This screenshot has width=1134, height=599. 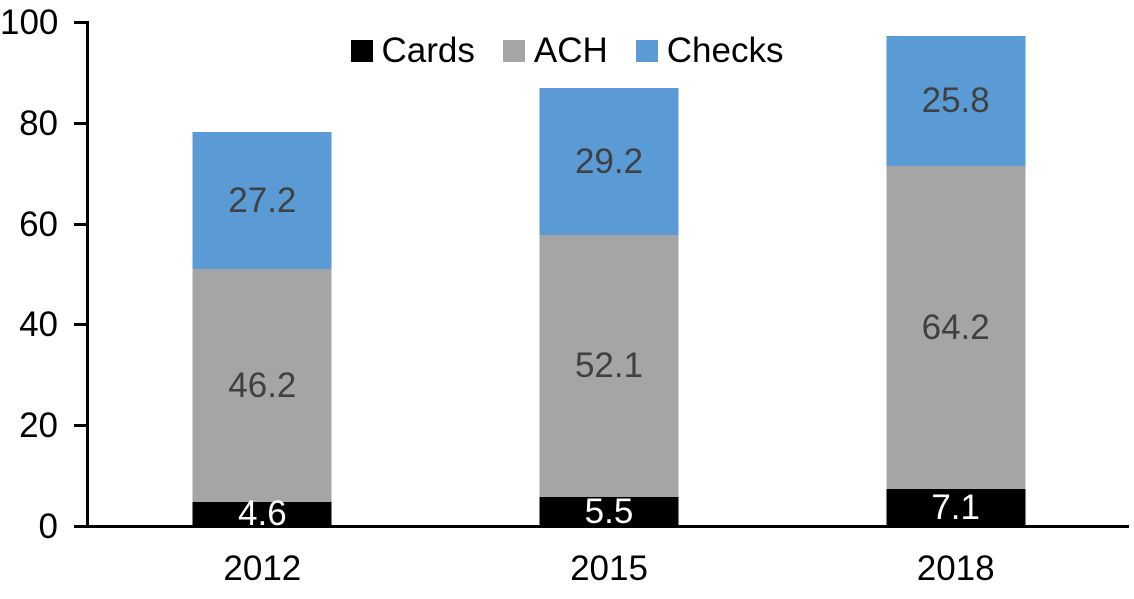 I want to click on y-axis-tick-label: 40, so click(x=38, y=325).